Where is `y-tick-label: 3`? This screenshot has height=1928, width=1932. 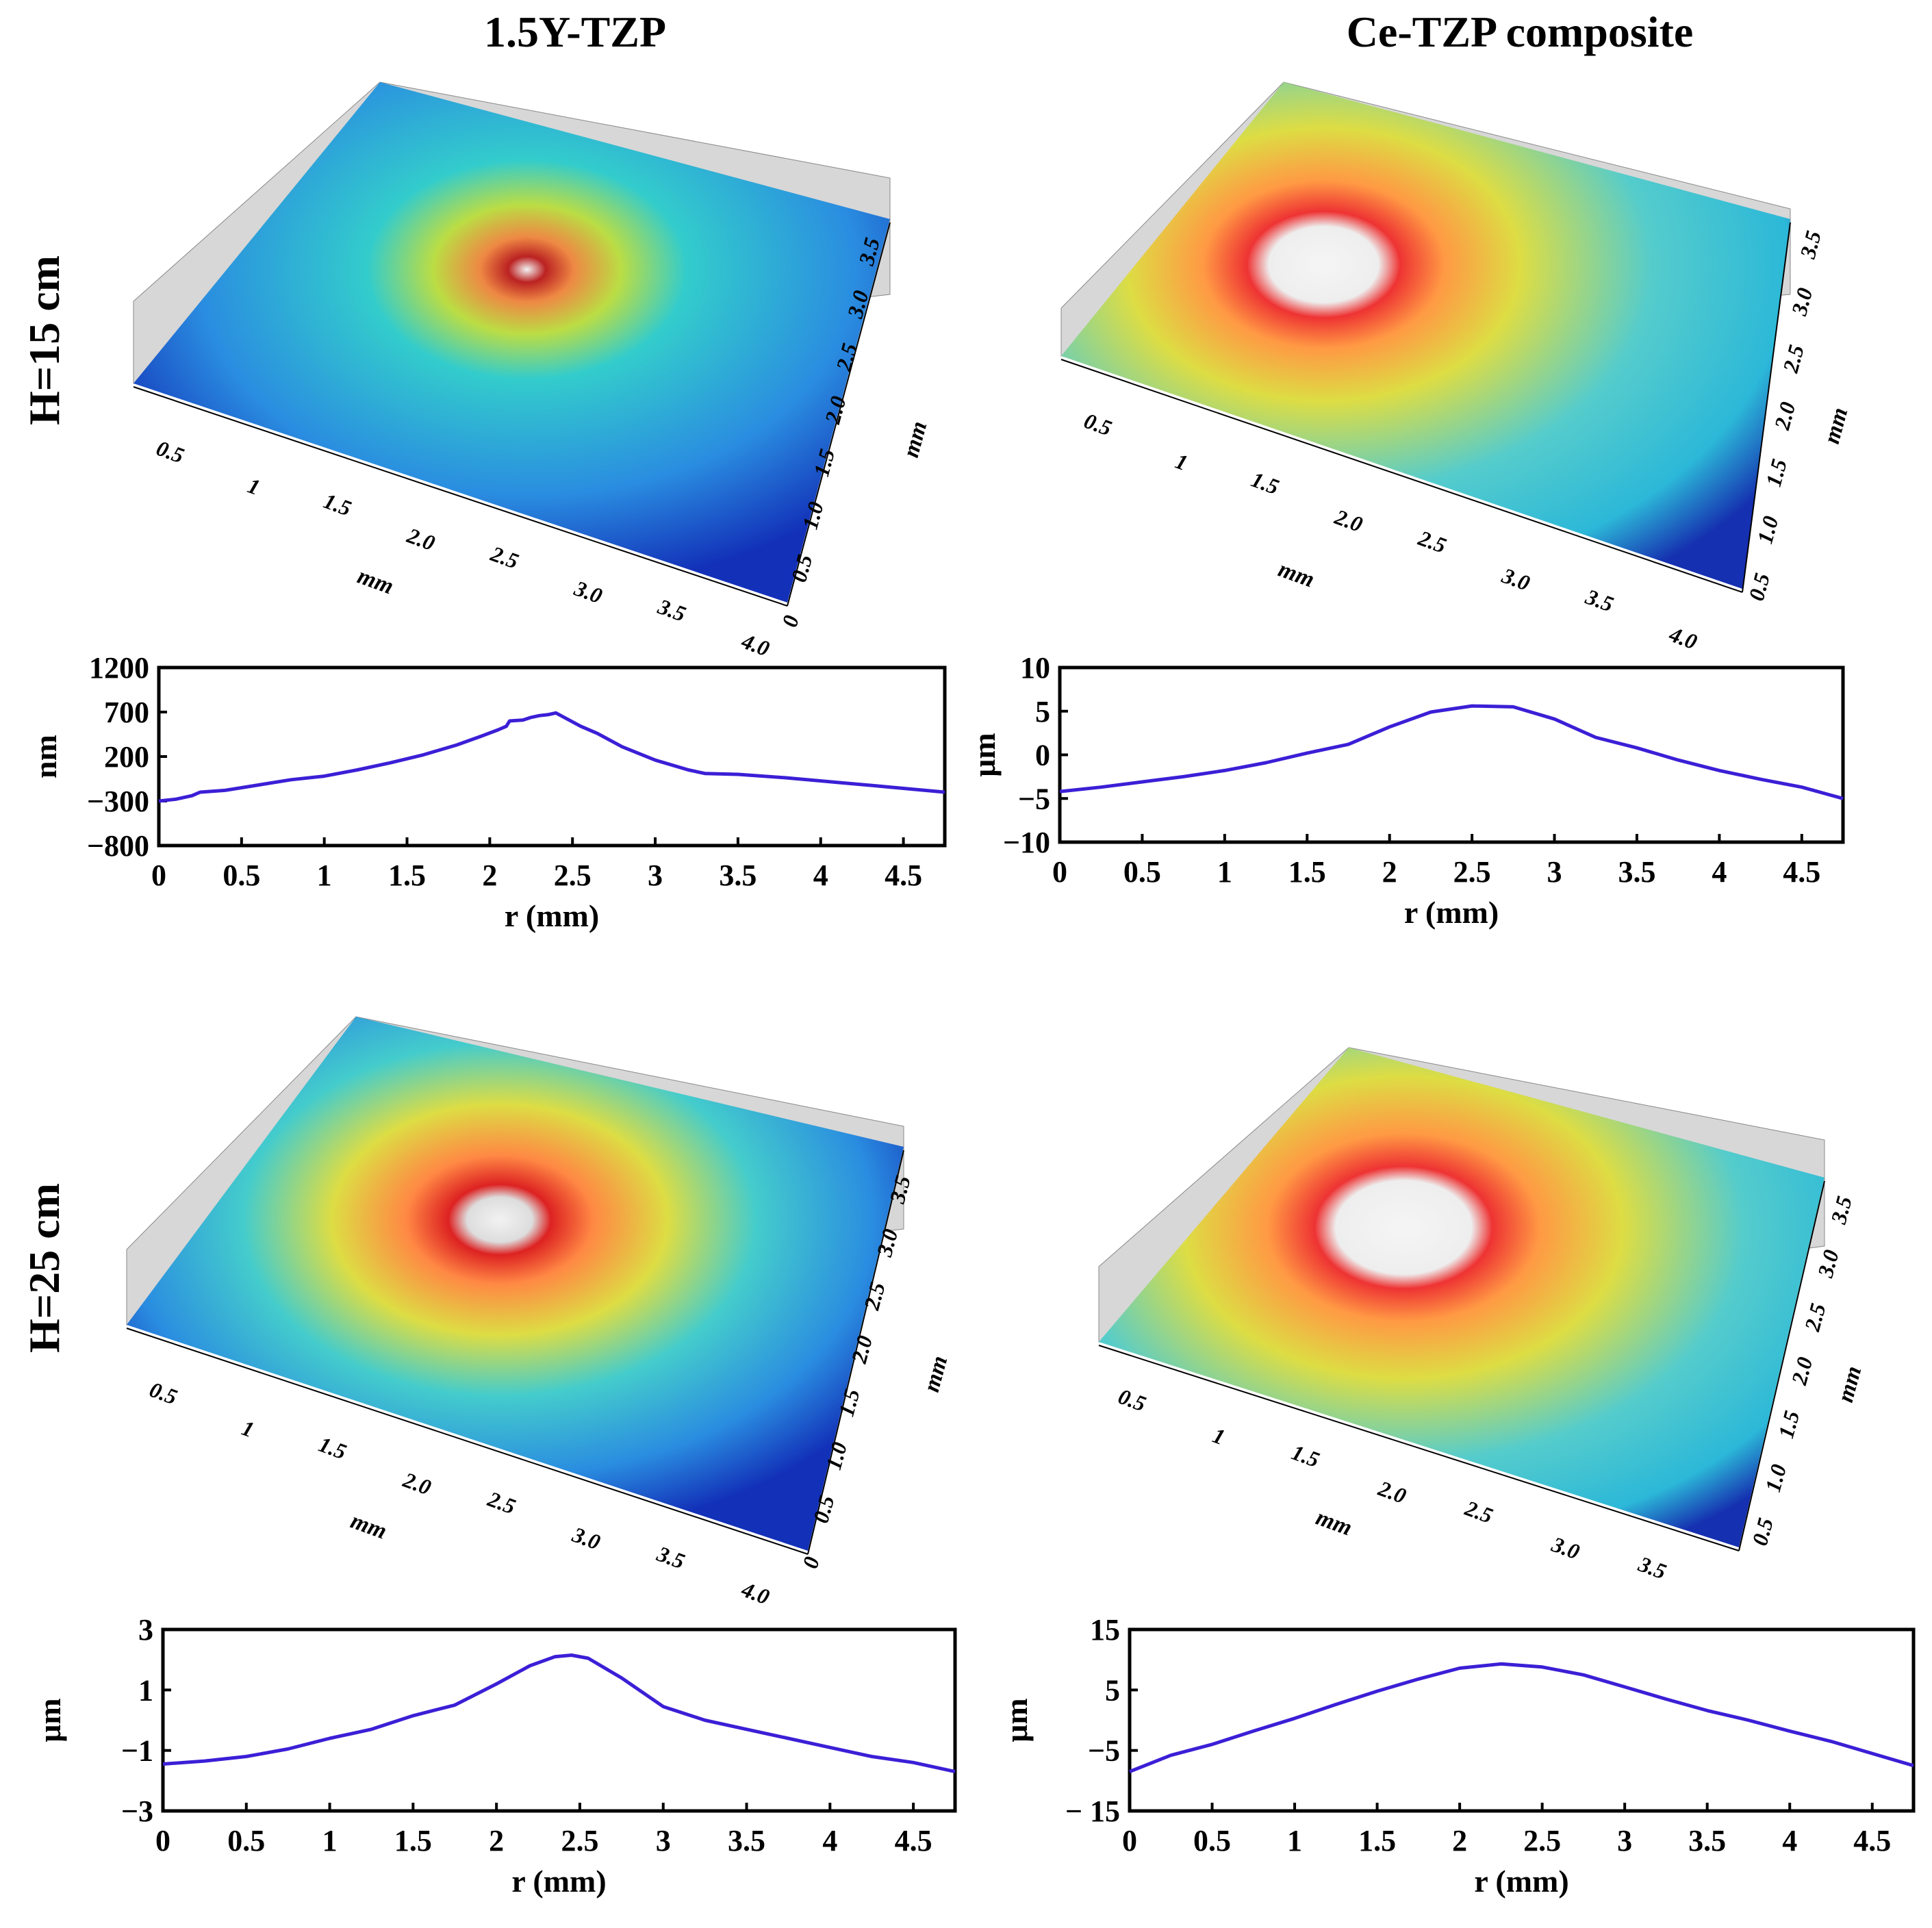 y-tick-label: 3 is located at coordinates (146, 1630).